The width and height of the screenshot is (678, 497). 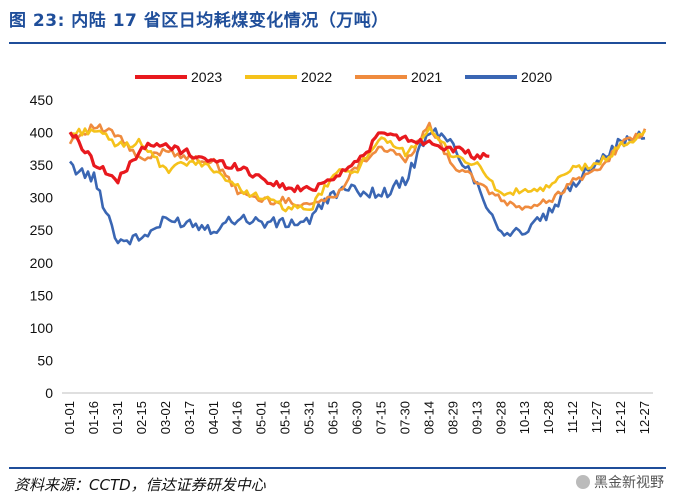 I want to click on x-tick-label: 05-31, so click(x=309, y=417).